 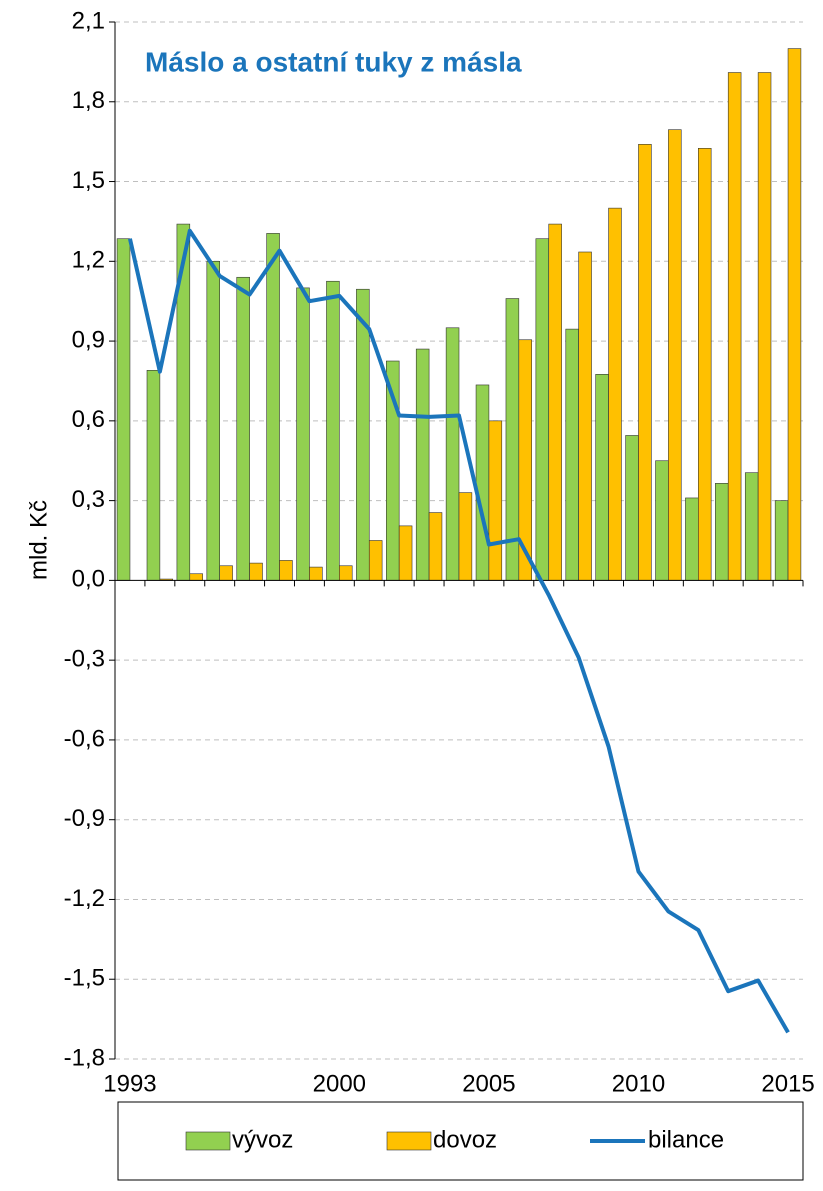 I want to click on legend-box, so click(x=460, y=1141).